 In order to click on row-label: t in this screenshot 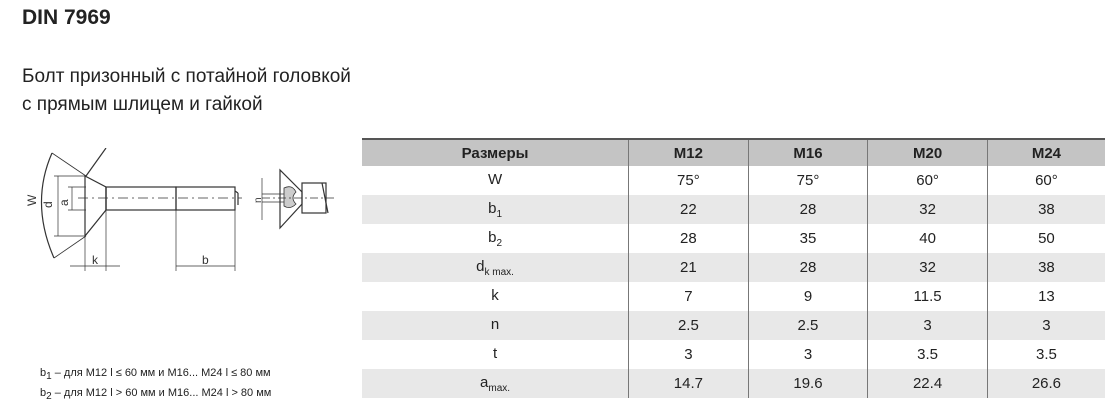, I will do `click(495, 354)`.